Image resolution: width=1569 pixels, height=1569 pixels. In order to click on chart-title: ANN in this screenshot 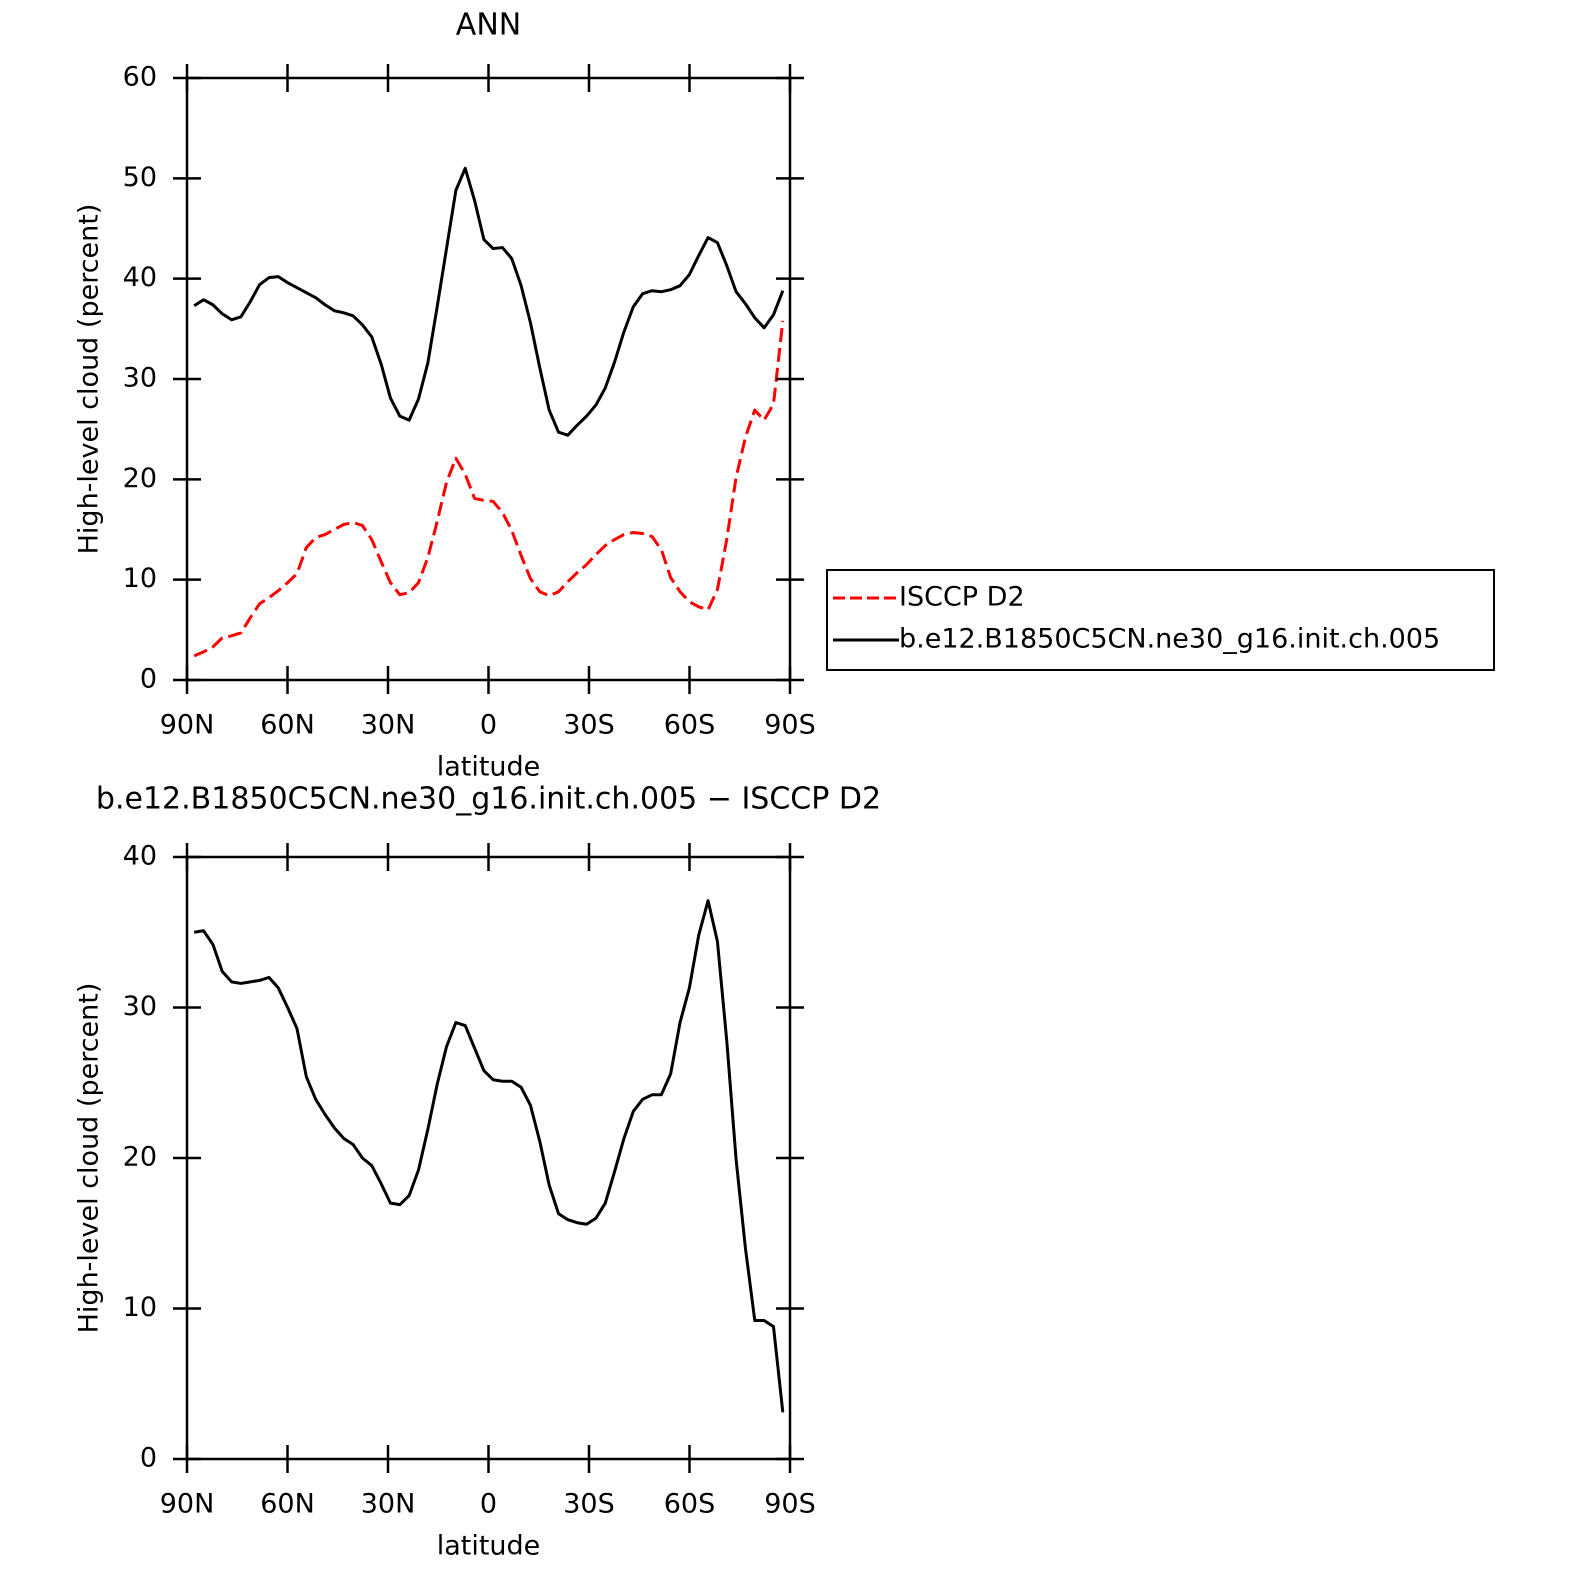, I will do `click(488, 25)`.